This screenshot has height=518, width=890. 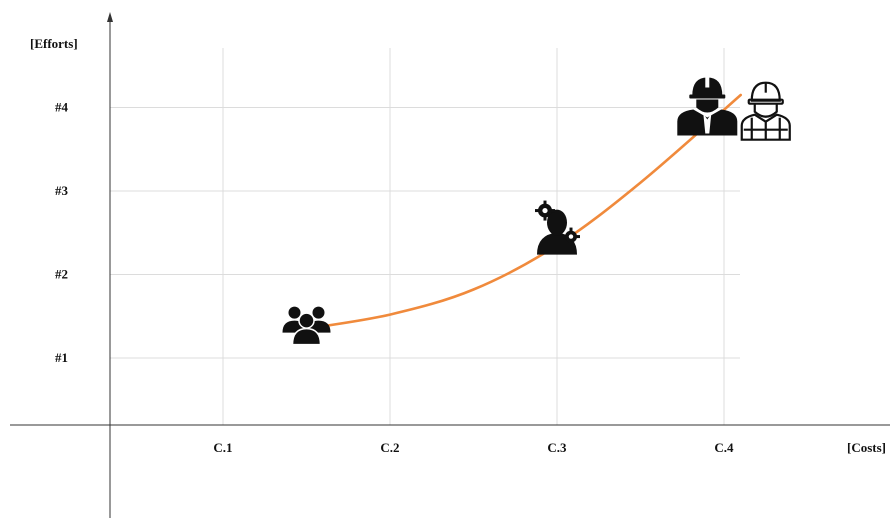 I want to click on x-tick-label: C.2, so click(x=389, y=447).